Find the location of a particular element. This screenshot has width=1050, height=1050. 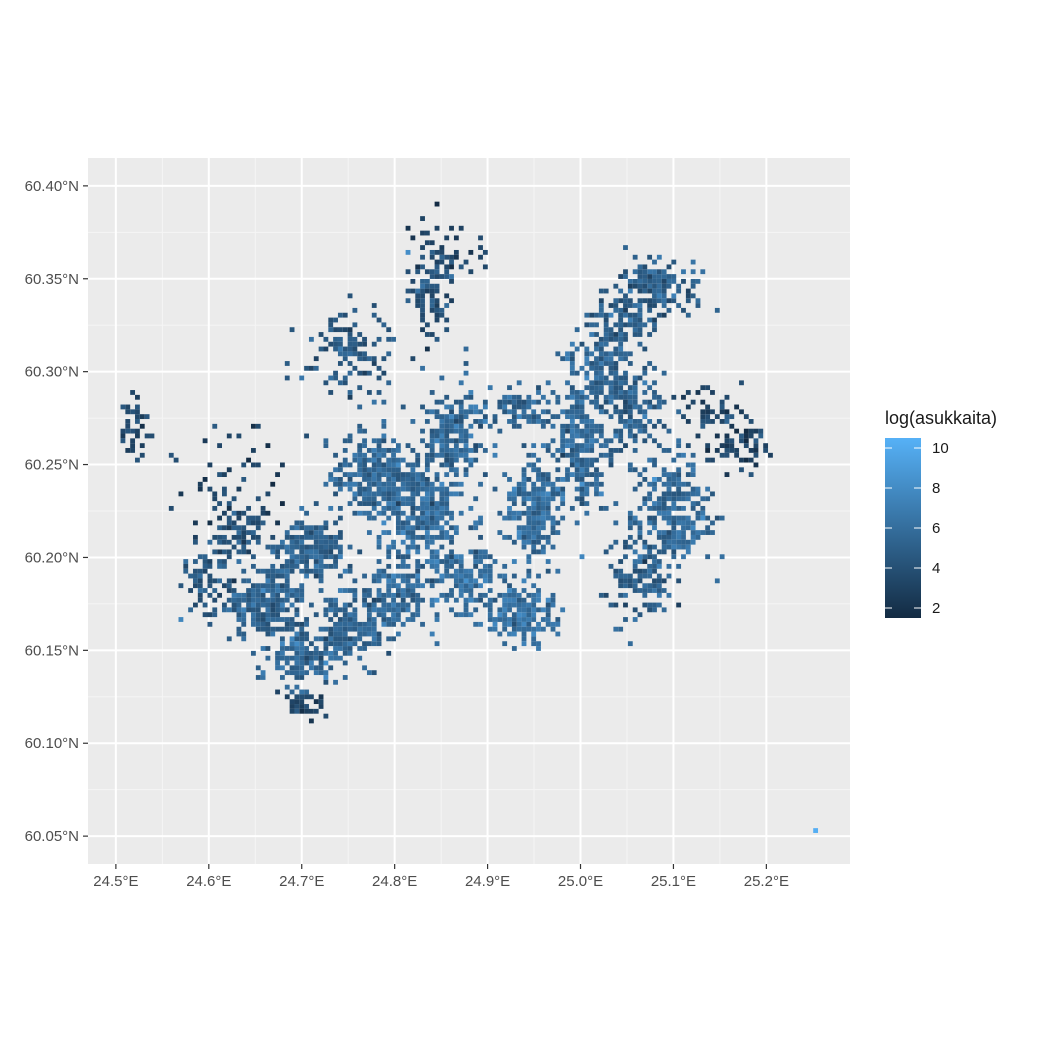

y-tick-label: 60.40°N is located at coordinates (52, 186).